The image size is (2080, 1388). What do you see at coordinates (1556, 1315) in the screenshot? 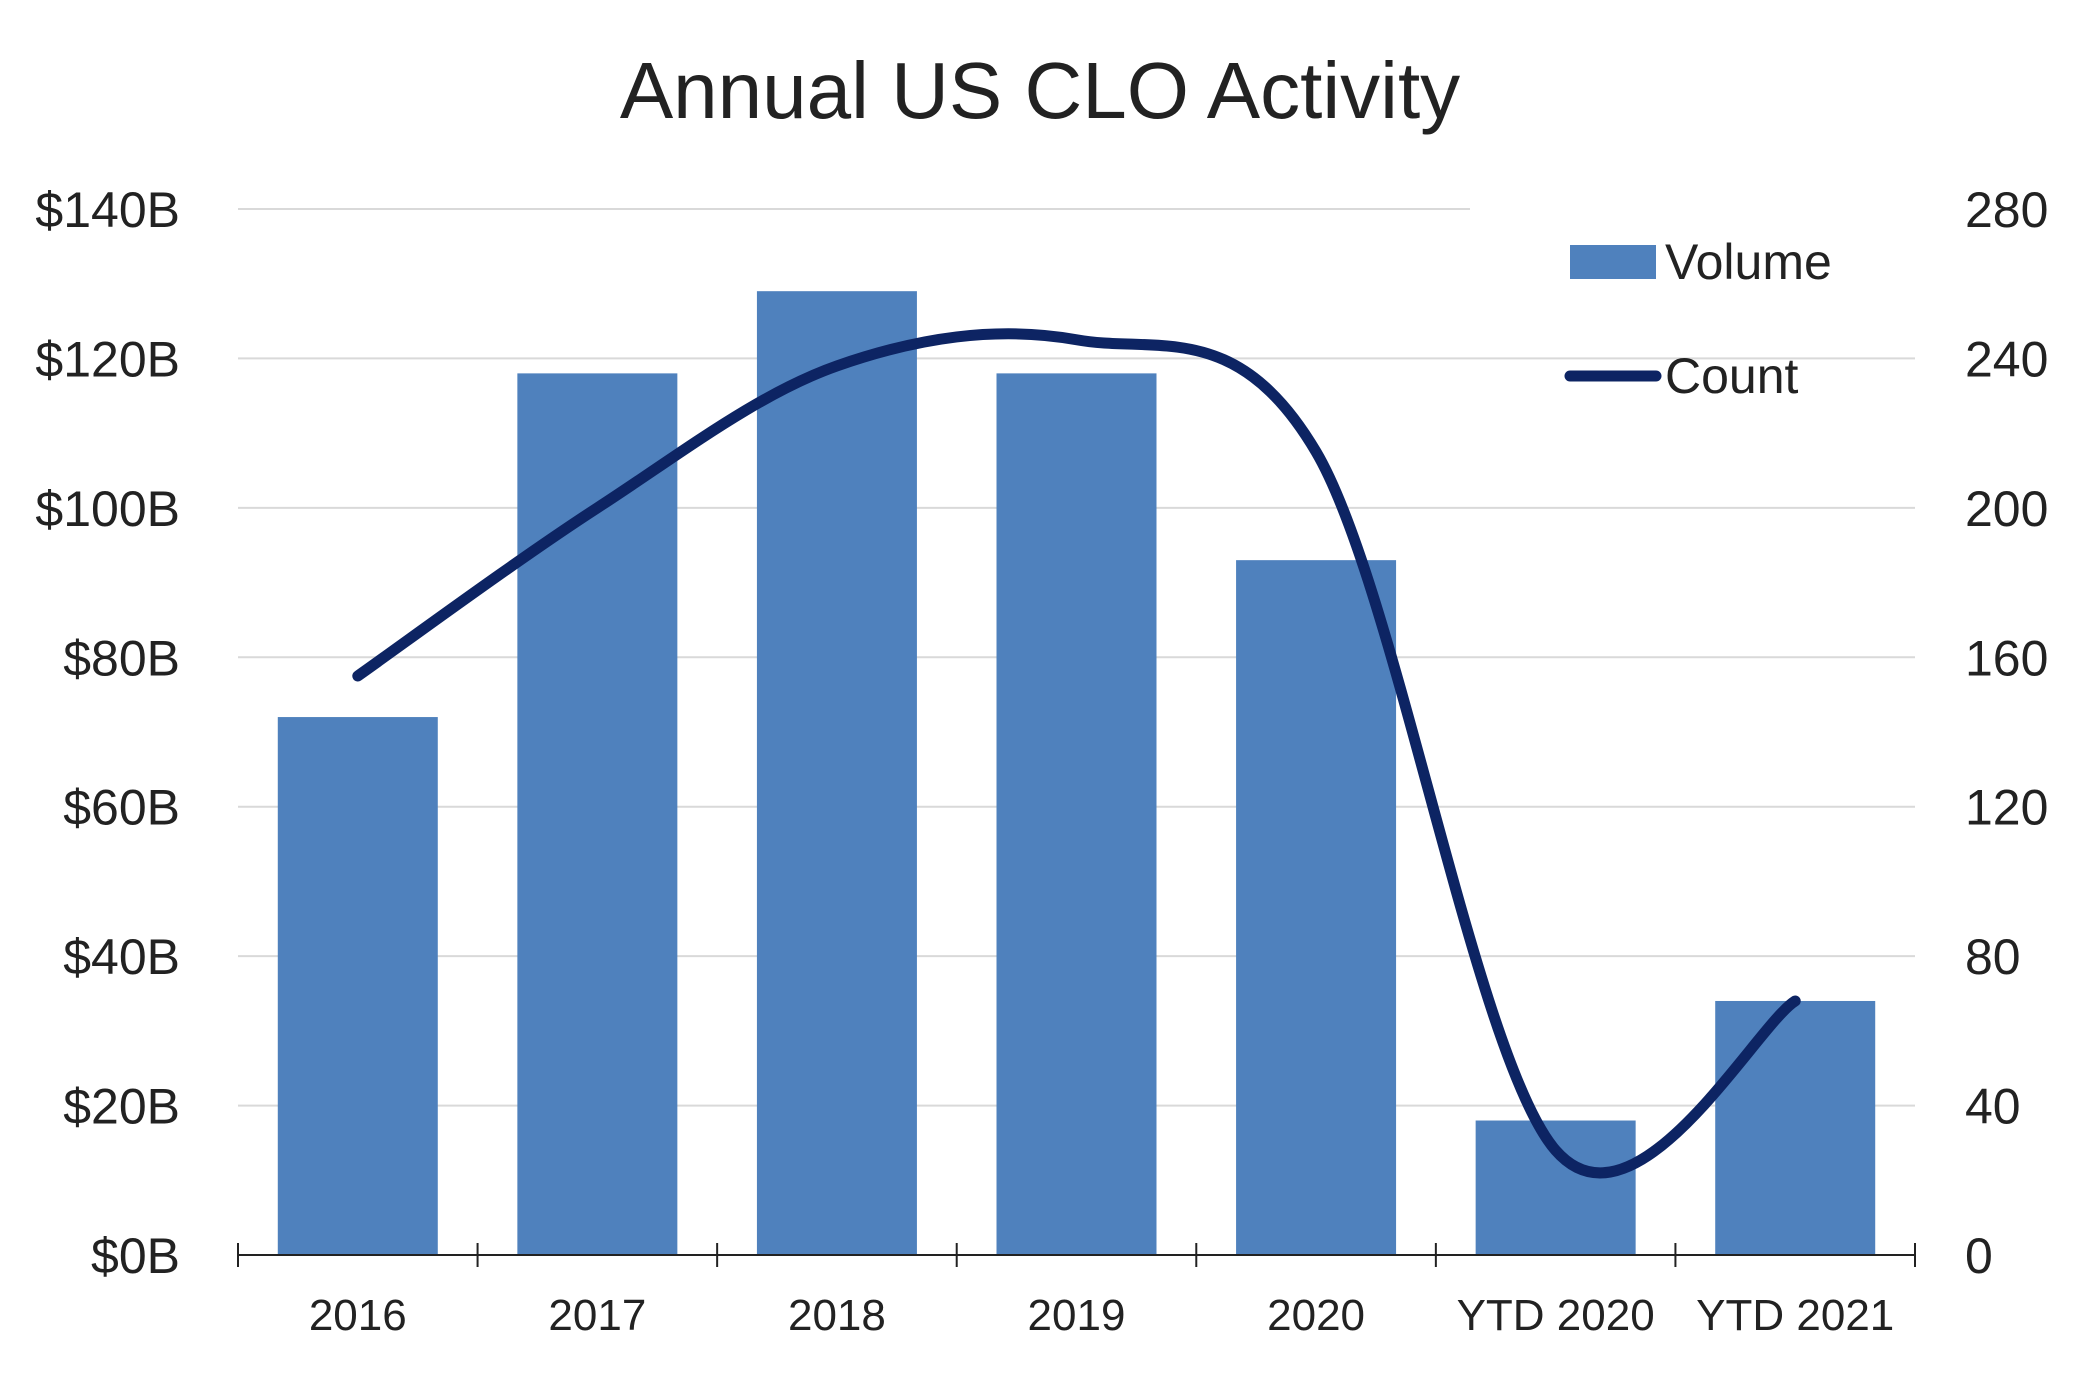
I see `x-category-label: YTD 2020` at bounding box center [1556, 1315].